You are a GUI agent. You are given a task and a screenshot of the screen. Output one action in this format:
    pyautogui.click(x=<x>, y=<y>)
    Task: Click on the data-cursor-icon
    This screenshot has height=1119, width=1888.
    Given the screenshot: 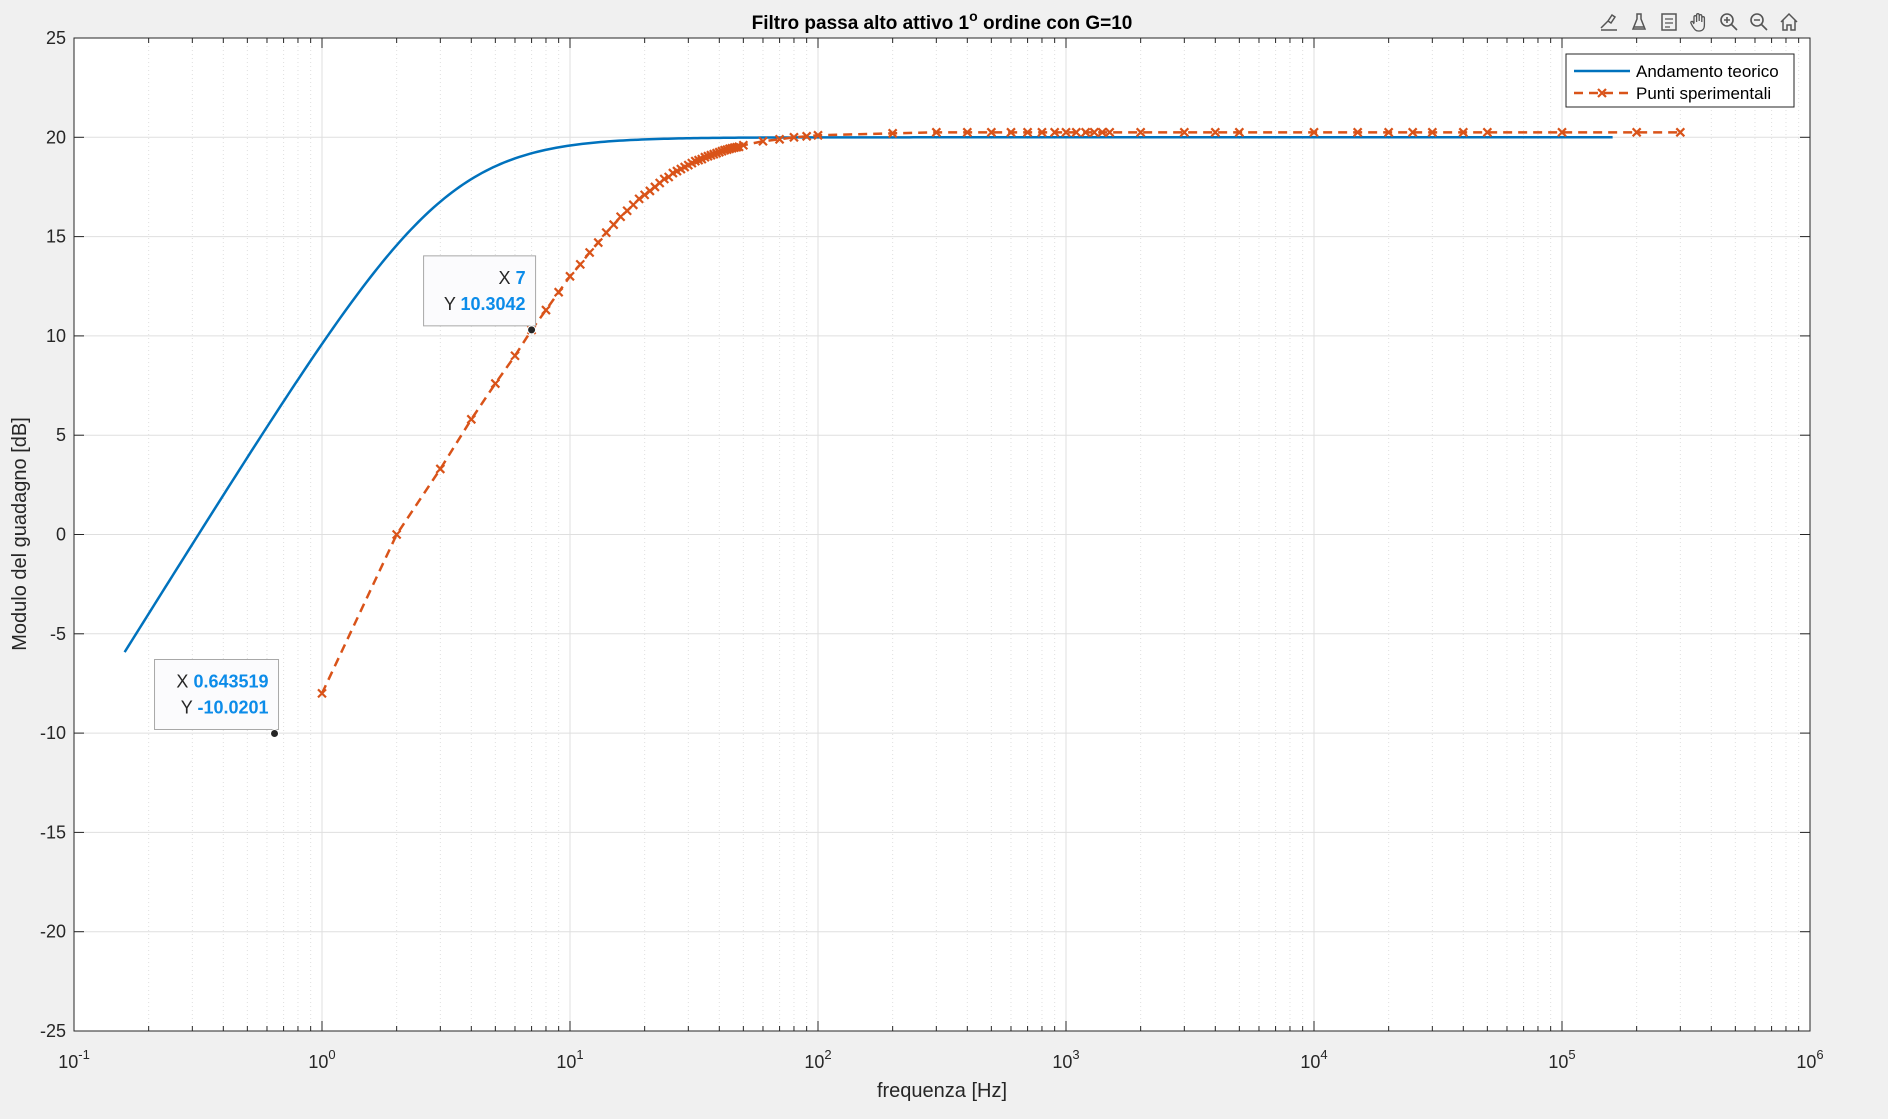 What is the action you would take?
    pyautogui.click(x=1639, y=21)
    